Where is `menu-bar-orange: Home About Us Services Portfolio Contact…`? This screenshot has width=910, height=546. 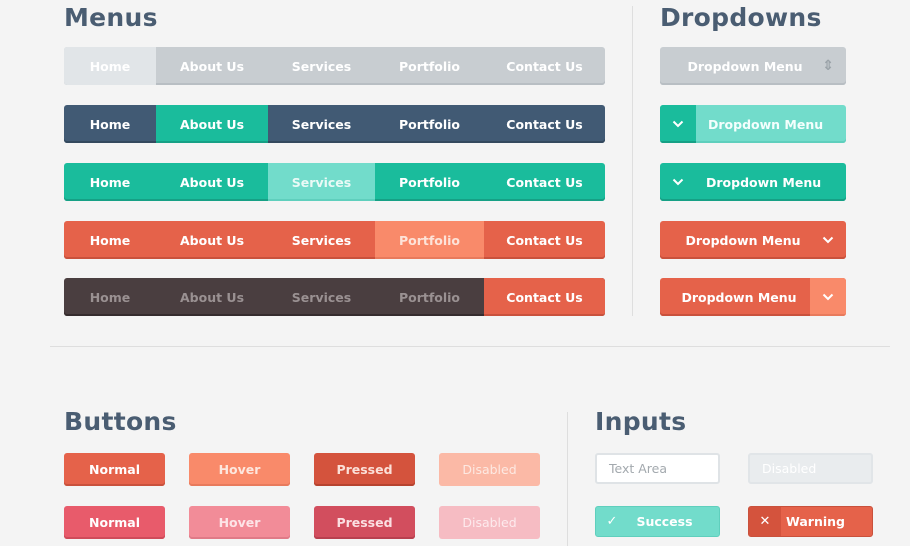 menu-bar-orange: Home About Us Services Portfolio Contact… is located at coordinates (334, 240).